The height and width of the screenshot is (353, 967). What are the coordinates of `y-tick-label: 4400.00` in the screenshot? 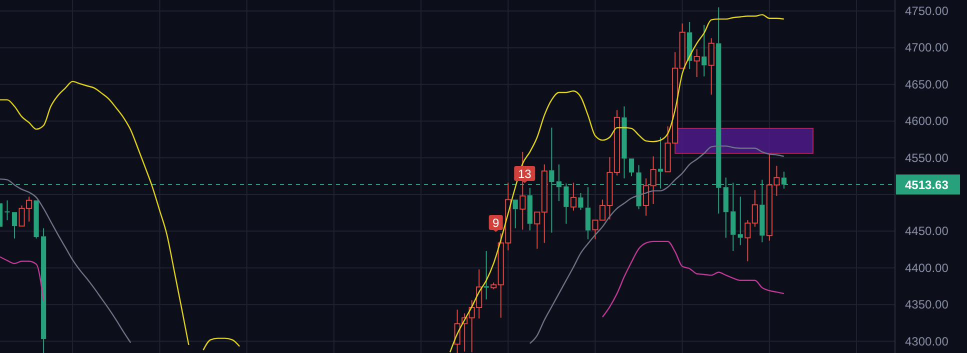 It's located at (927, 267).